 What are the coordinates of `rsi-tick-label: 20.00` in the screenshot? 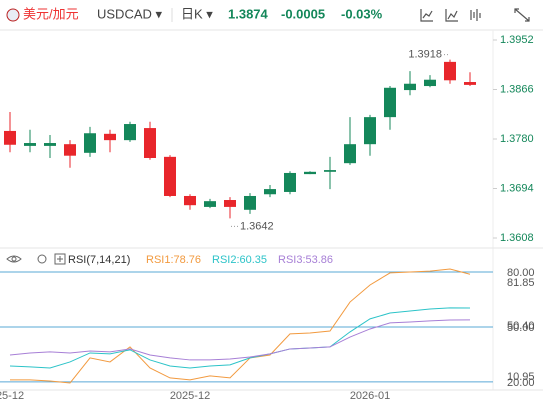 It's located at (521, 383).